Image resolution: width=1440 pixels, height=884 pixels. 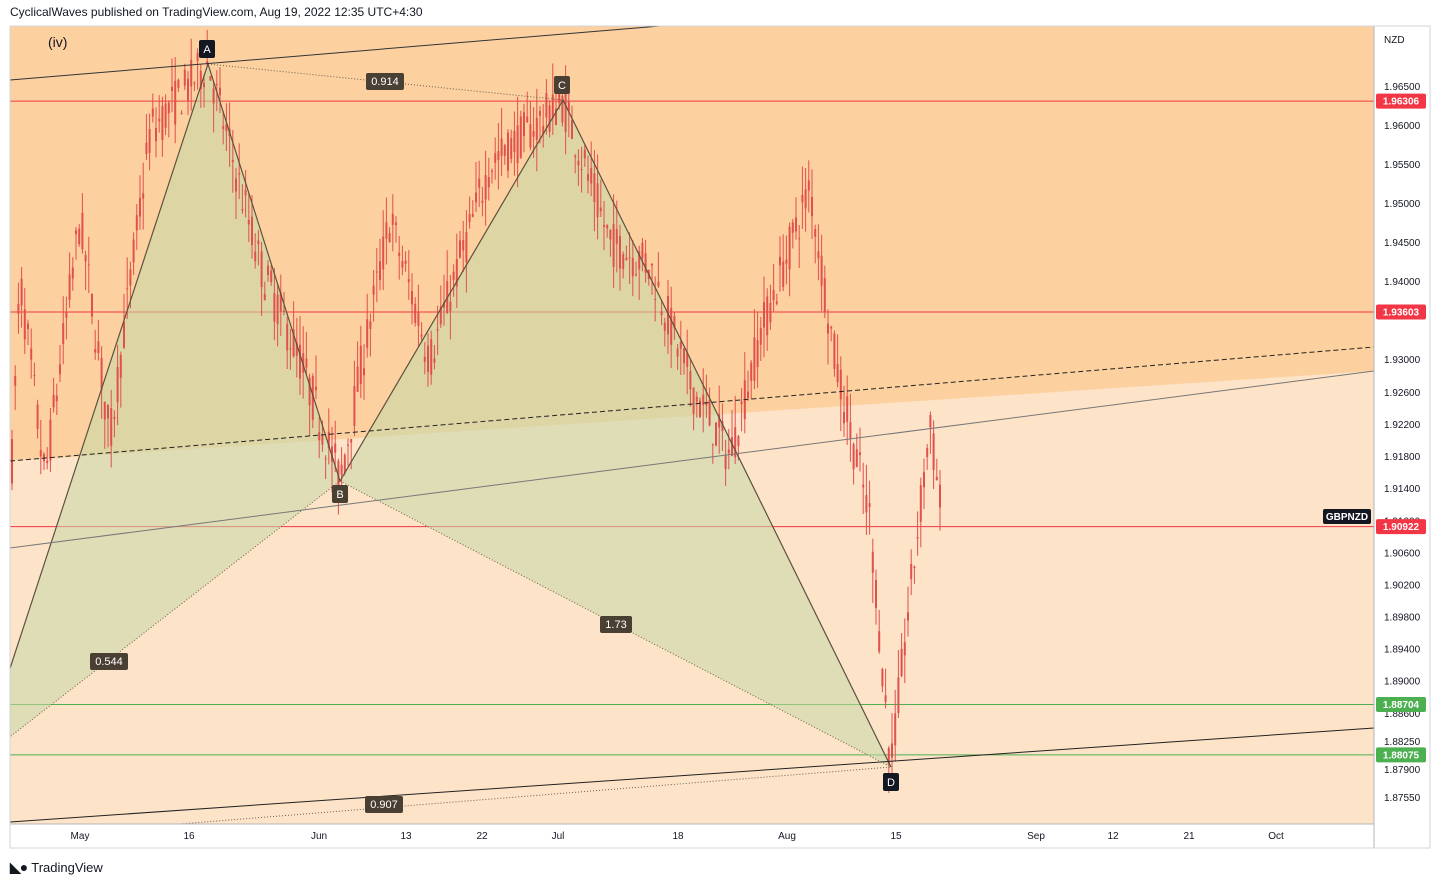 What do you see at coordinates (1347, 516) in the screenshot?
I see `symbol-tag: GBPNZD` at bounding box center [1347, 516].